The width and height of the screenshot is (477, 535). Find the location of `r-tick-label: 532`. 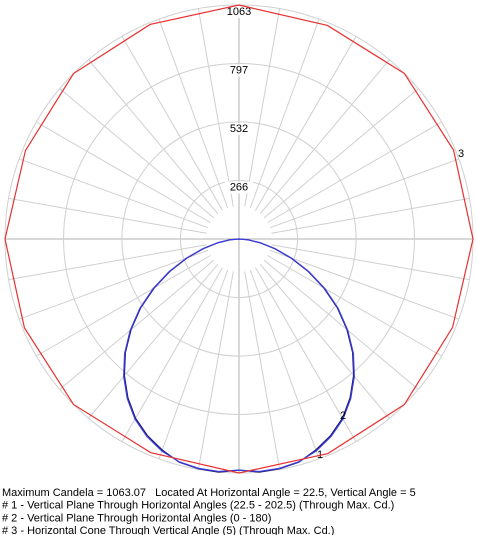

r-tick-label: 532 is located at coordinates (239, 129).